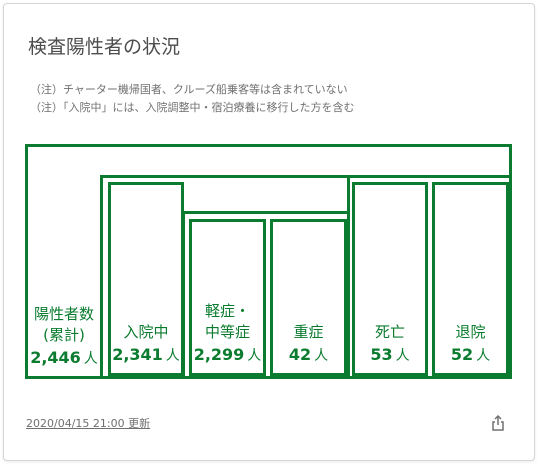  I want to click on discharged-unit: 人, so click(483, 356).